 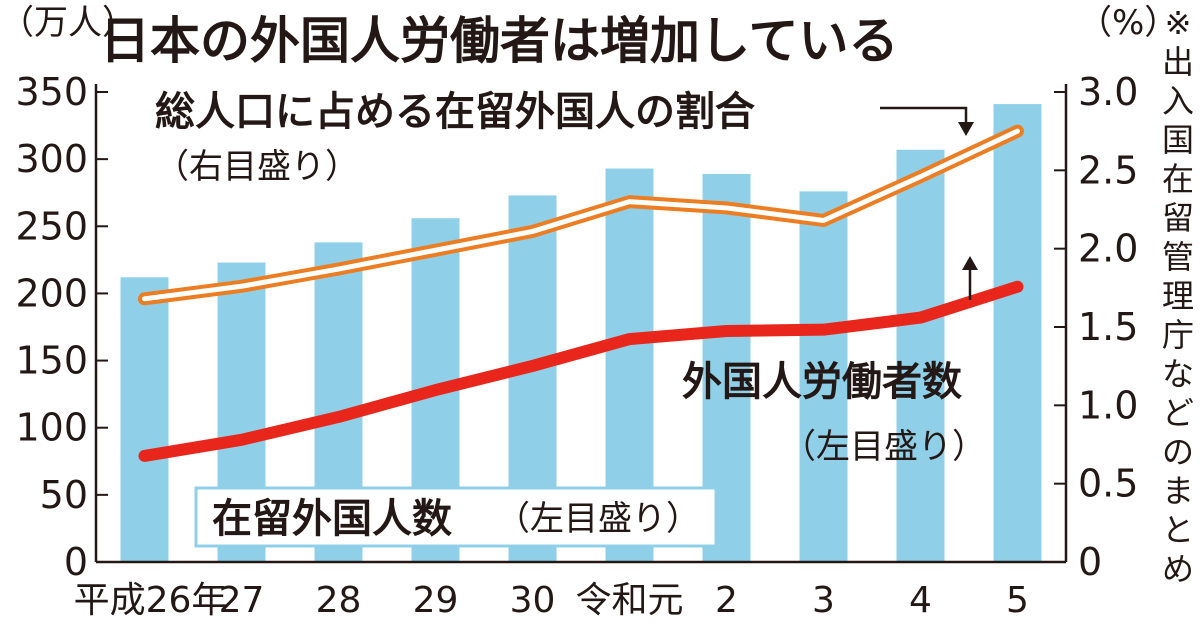 I want to click on left-axis-ticks: 0 50 100 150 200 250 300 350, so click(x=61, y=327).